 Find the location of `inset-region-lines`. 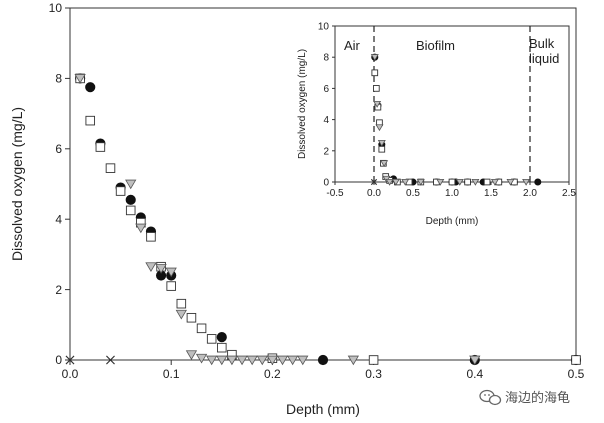

inset-region-lines is located at coordinates (452, 104).